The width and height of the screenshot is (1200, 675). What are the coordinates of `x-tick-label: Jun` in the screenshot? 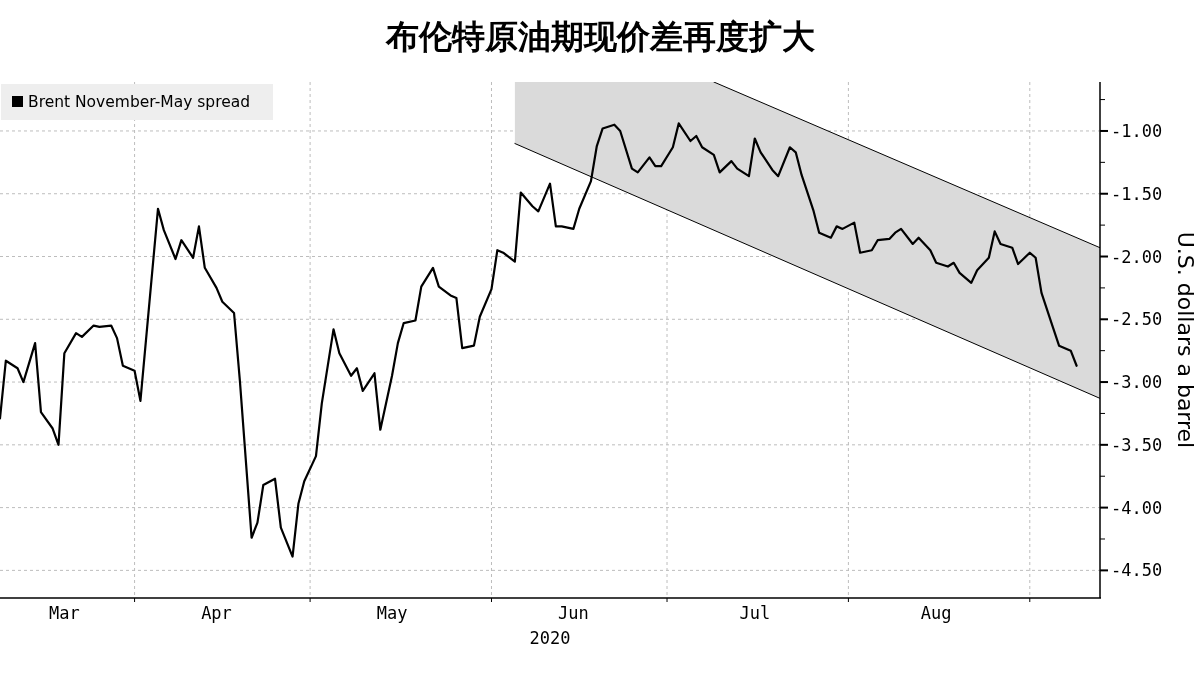 It's located at (573, 613).